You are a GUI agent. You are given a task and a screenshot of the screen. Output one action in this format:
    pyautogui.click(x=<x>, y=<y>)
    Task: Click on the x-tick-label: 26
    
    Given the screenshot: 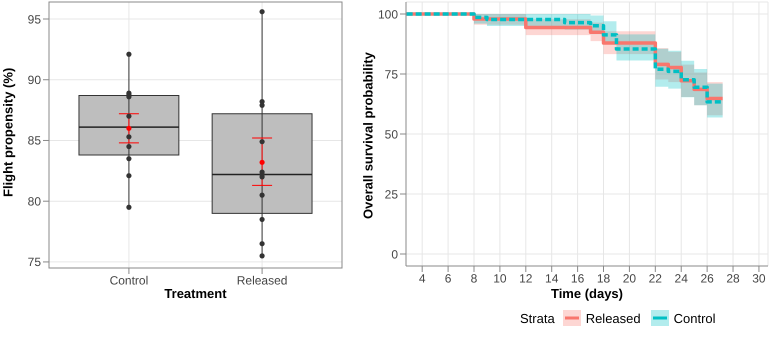 What is the action you would take?
    pyautogui.click(x=707, y=279)
    